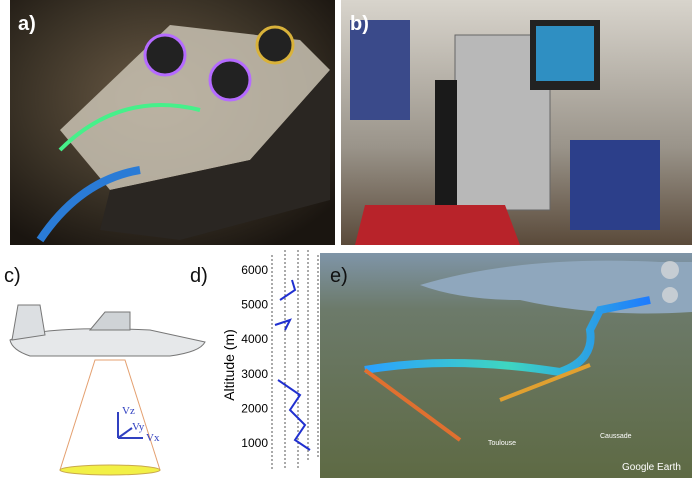  Describe the element at coordinates (138, 427) in the screenshot. I see `axis-label: Vy` at that location.